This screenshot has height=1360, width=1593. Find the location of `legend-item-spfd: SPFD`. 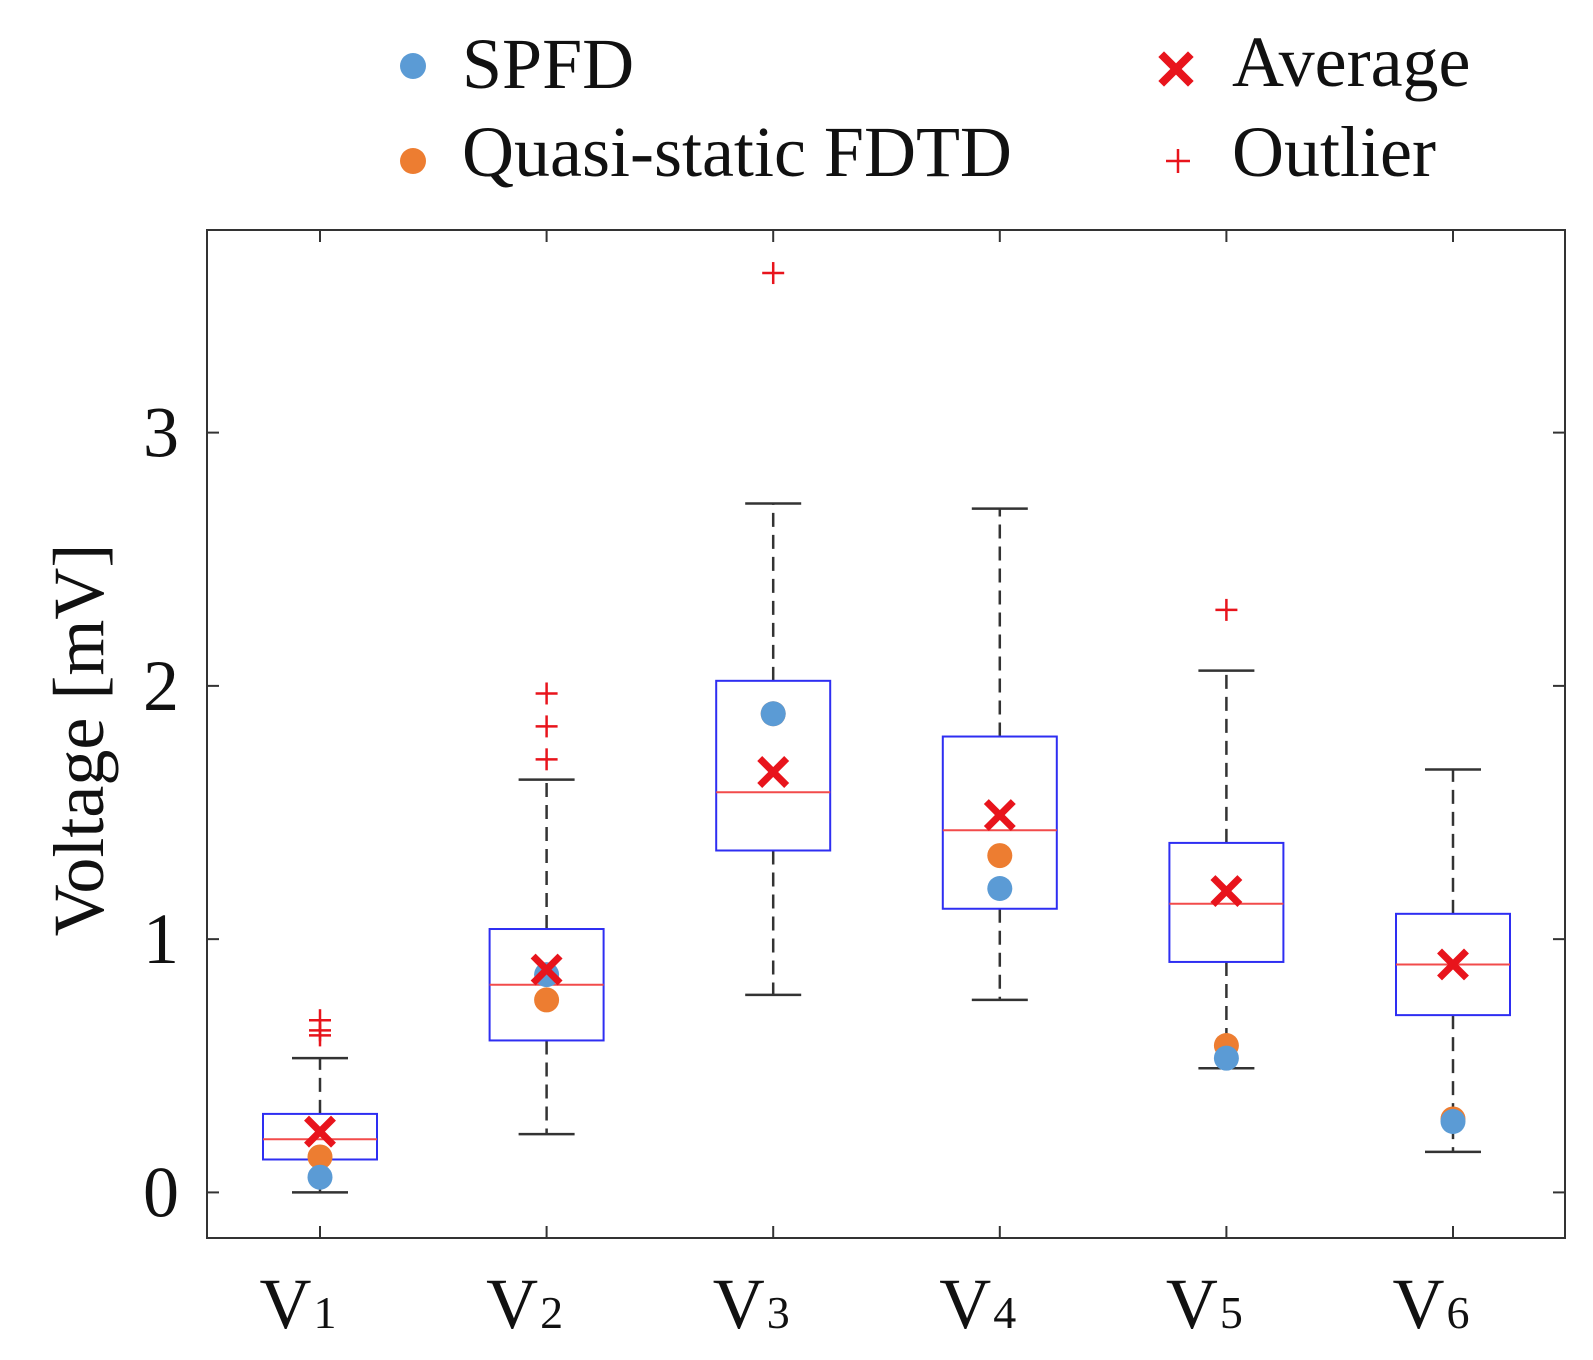

legend-item-spfd: SPFD is located at coordinates (517, 64).